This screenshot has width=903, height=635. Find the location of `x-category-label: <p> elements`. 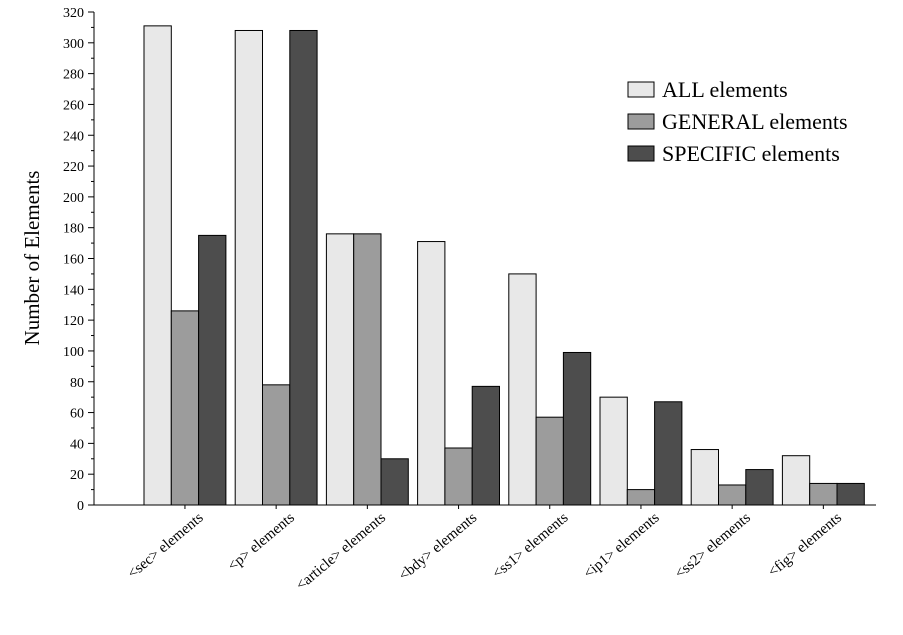

x-category-label: <p> elements is located at coordinates (261, 542).